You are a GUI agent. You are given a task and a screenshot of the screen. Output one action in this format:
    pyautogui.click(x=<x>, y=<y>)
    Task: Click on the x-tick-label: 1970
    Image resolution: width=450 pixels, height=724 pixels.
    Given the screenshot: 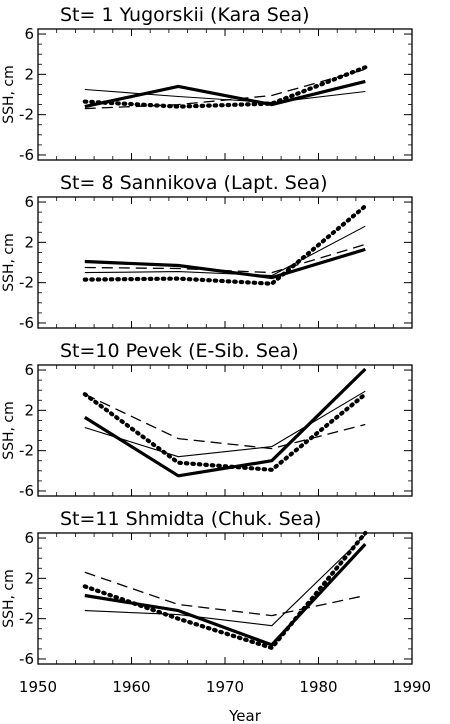 What is the action you would take?
    pyautogui.click(x=225, y=687)
    